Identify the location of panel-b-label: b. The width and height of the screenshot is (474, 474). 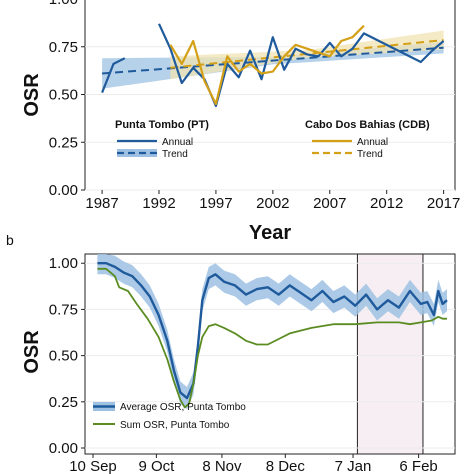
(10, 240).